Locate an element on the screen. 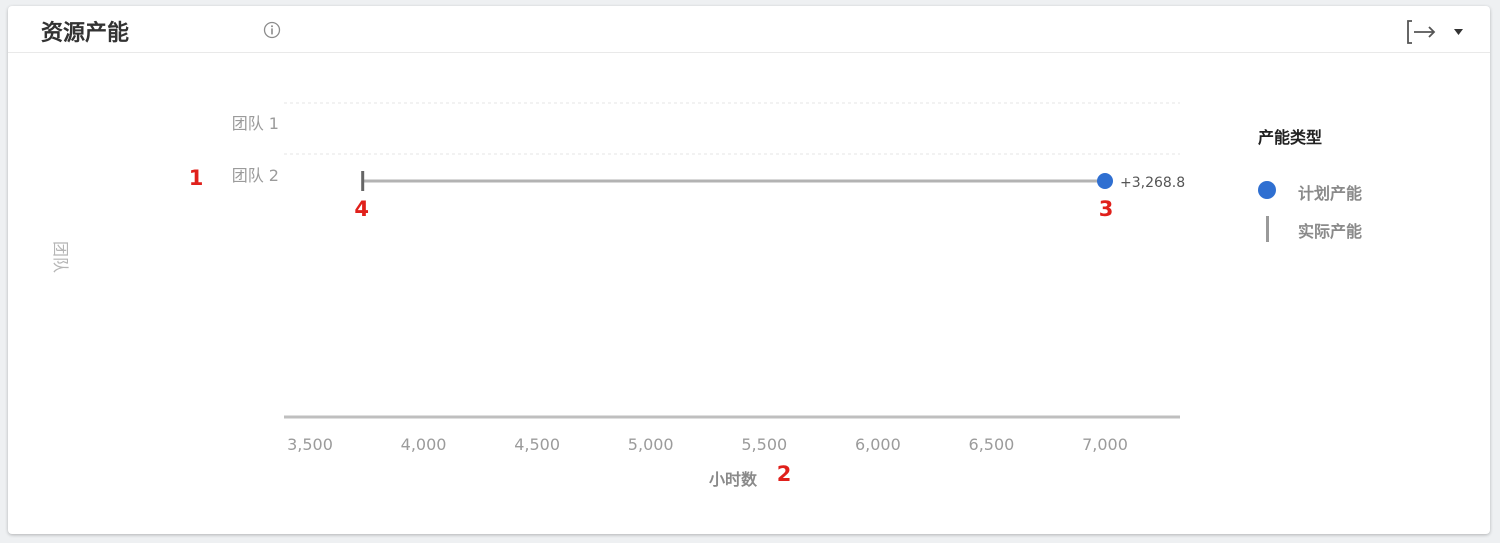  legend-planned-marker is located at coordinates (1267, 190).